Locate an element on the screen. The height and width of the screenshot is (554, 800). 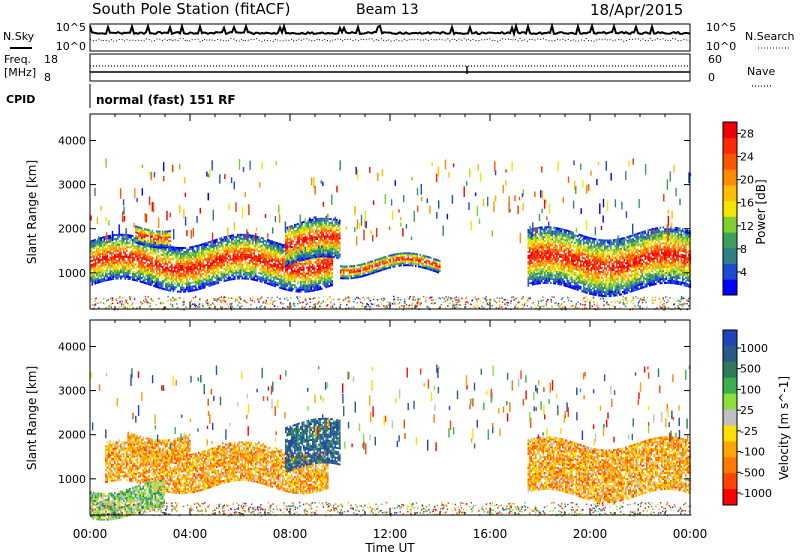
noise-panel-frame is located at coordinates (390, 37).